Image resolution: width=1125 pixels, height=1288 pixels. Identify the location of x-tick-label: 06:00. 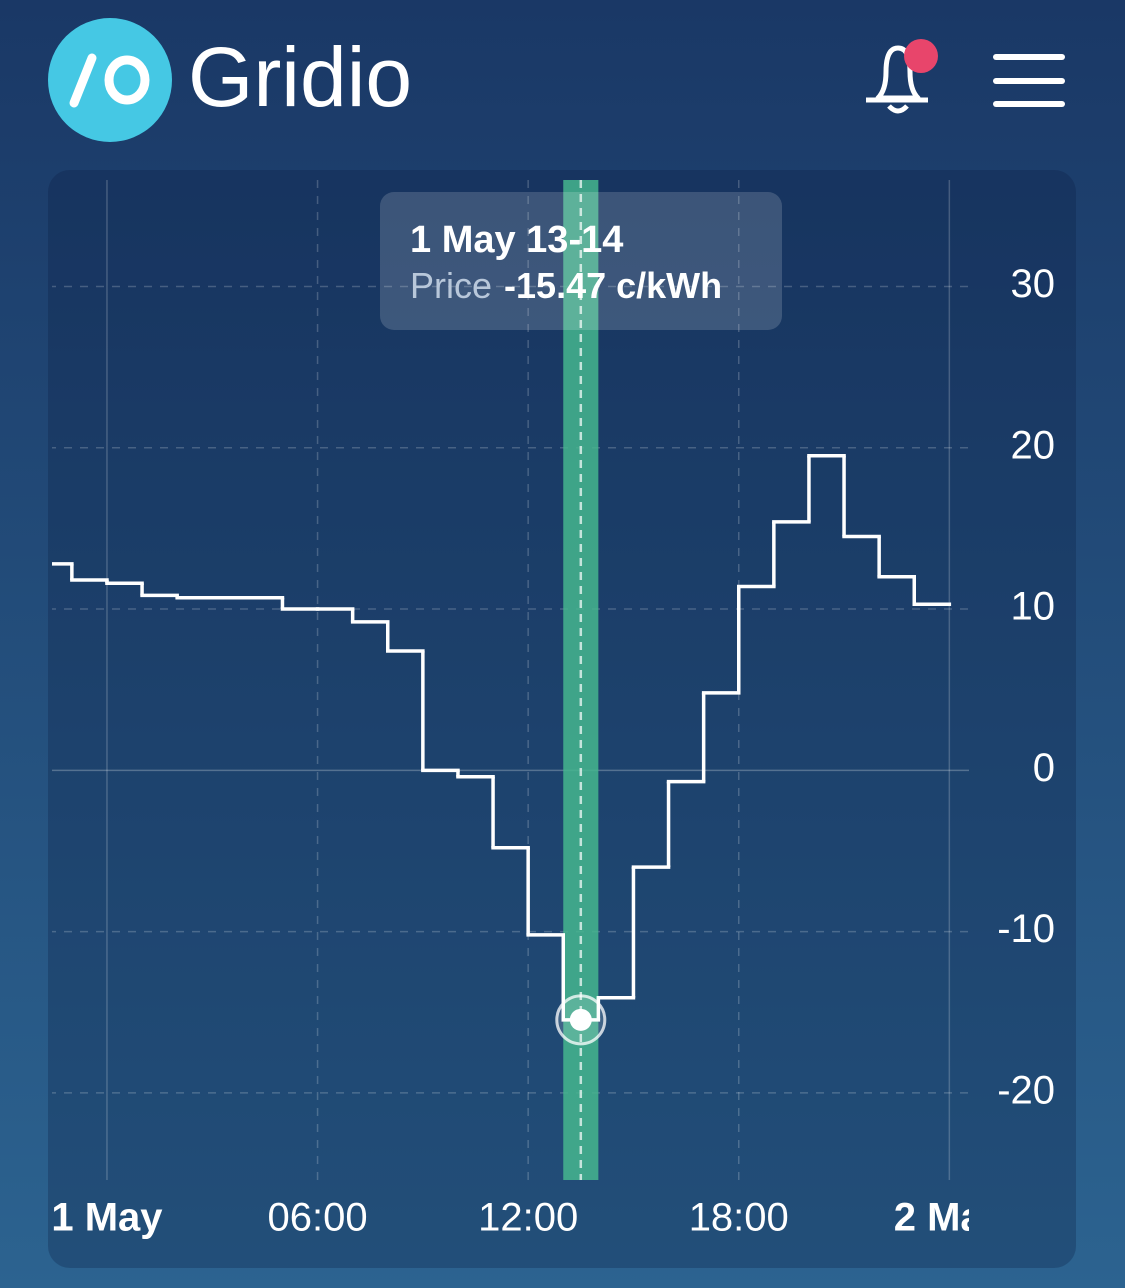
(318, 1218).